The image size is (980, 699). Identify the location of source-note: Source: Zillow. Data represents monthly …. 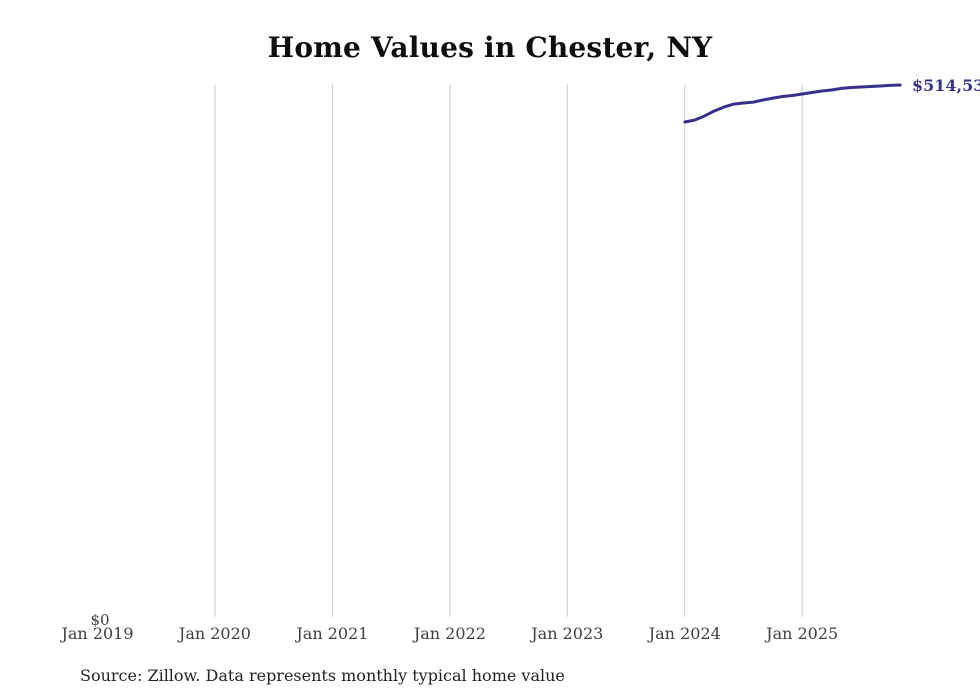
(322, 675).